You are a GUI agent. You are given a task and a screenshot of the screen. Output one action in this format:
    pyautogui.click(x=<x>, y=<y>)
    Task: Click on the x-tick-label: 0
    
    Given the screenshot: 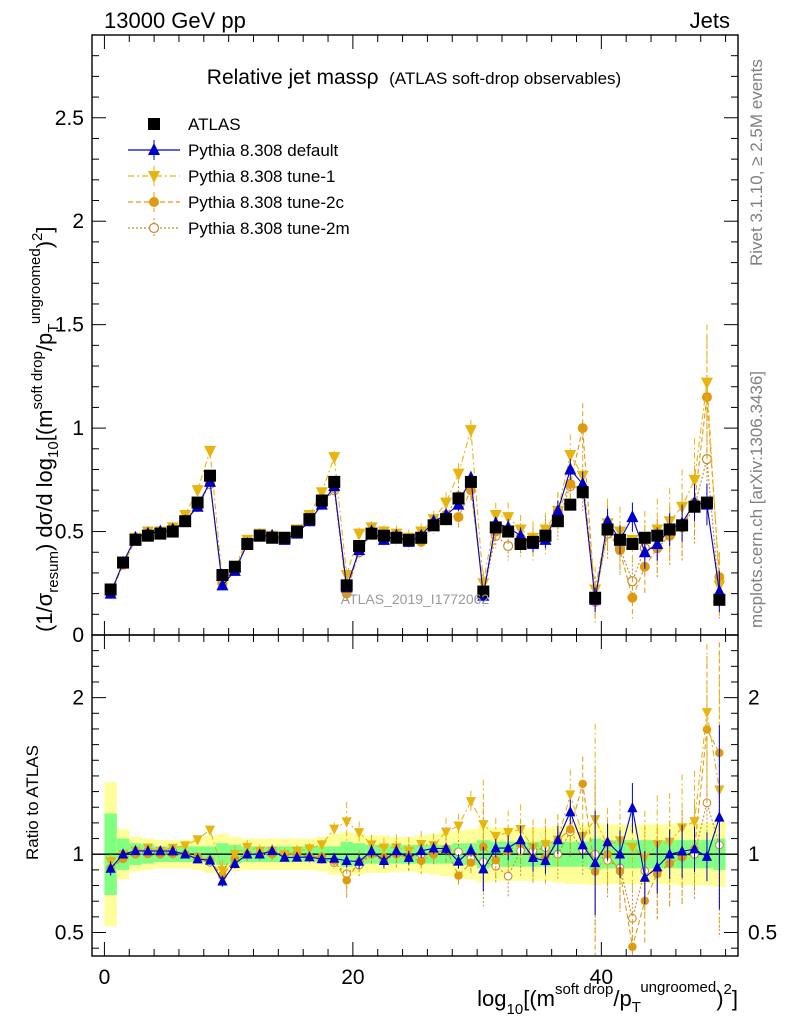 What is the action you would take?
    pyautogui.click(x=105, y=977)
    